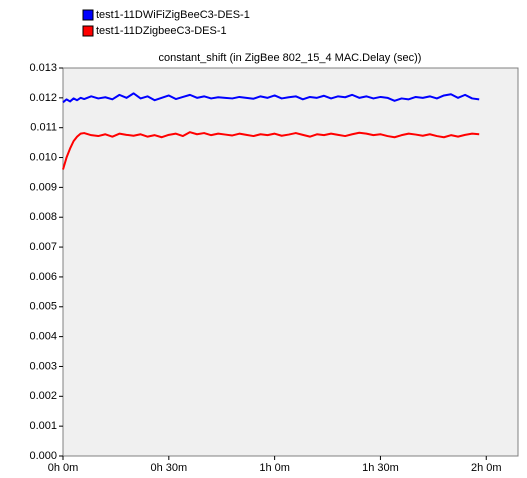  Describe the element at coordinates (43, 337) in the screenshot. I see `y-tick-label: 0.004` at that location.